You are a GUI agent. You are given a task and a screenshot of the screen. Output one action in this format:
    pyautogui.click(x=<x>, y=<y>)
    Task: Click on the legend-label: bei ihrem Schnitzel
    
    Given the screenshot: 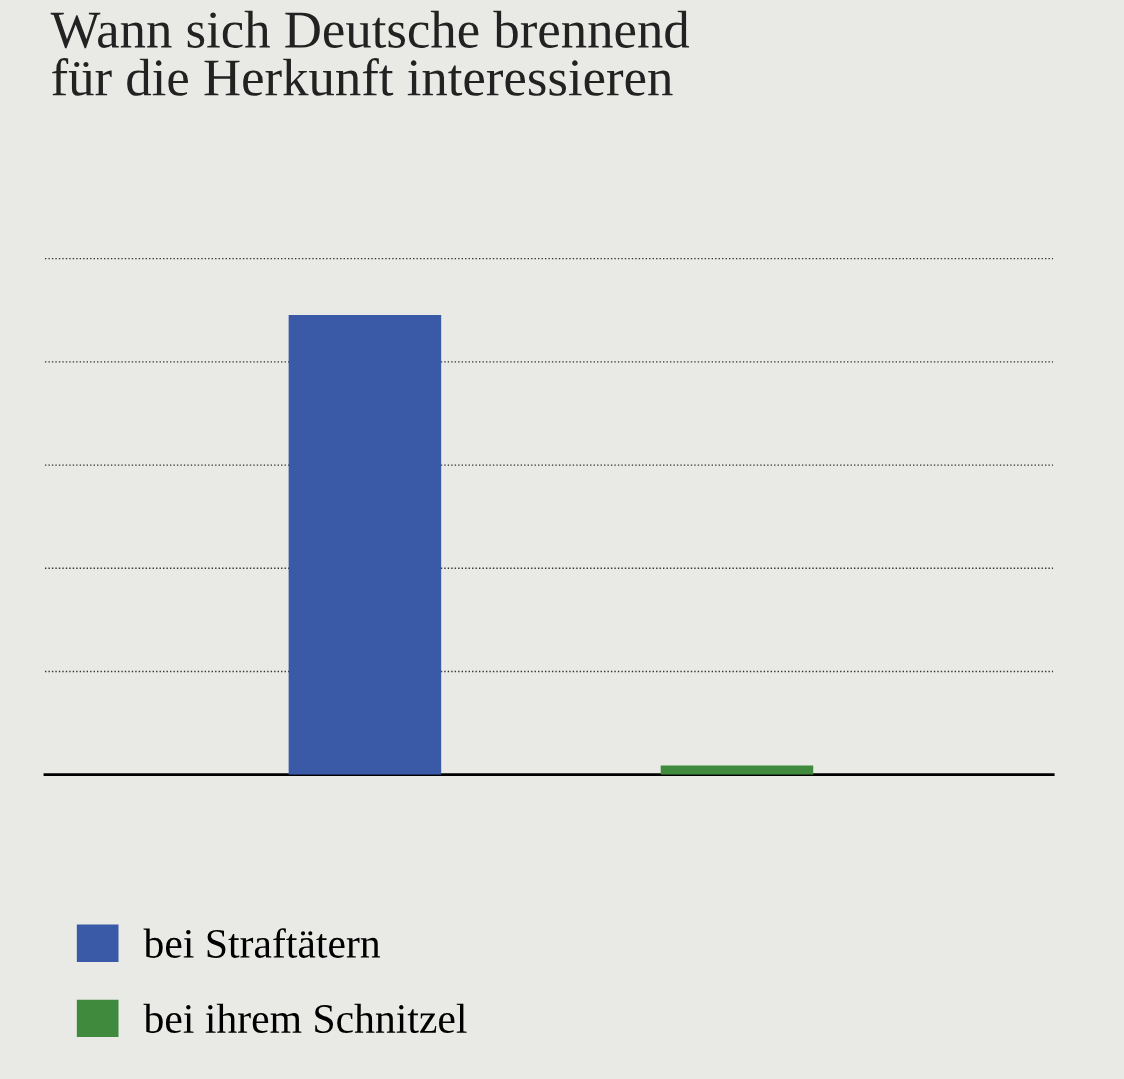 What is the action you would take?
    pyautogui.click(x=305, y=1018)
    